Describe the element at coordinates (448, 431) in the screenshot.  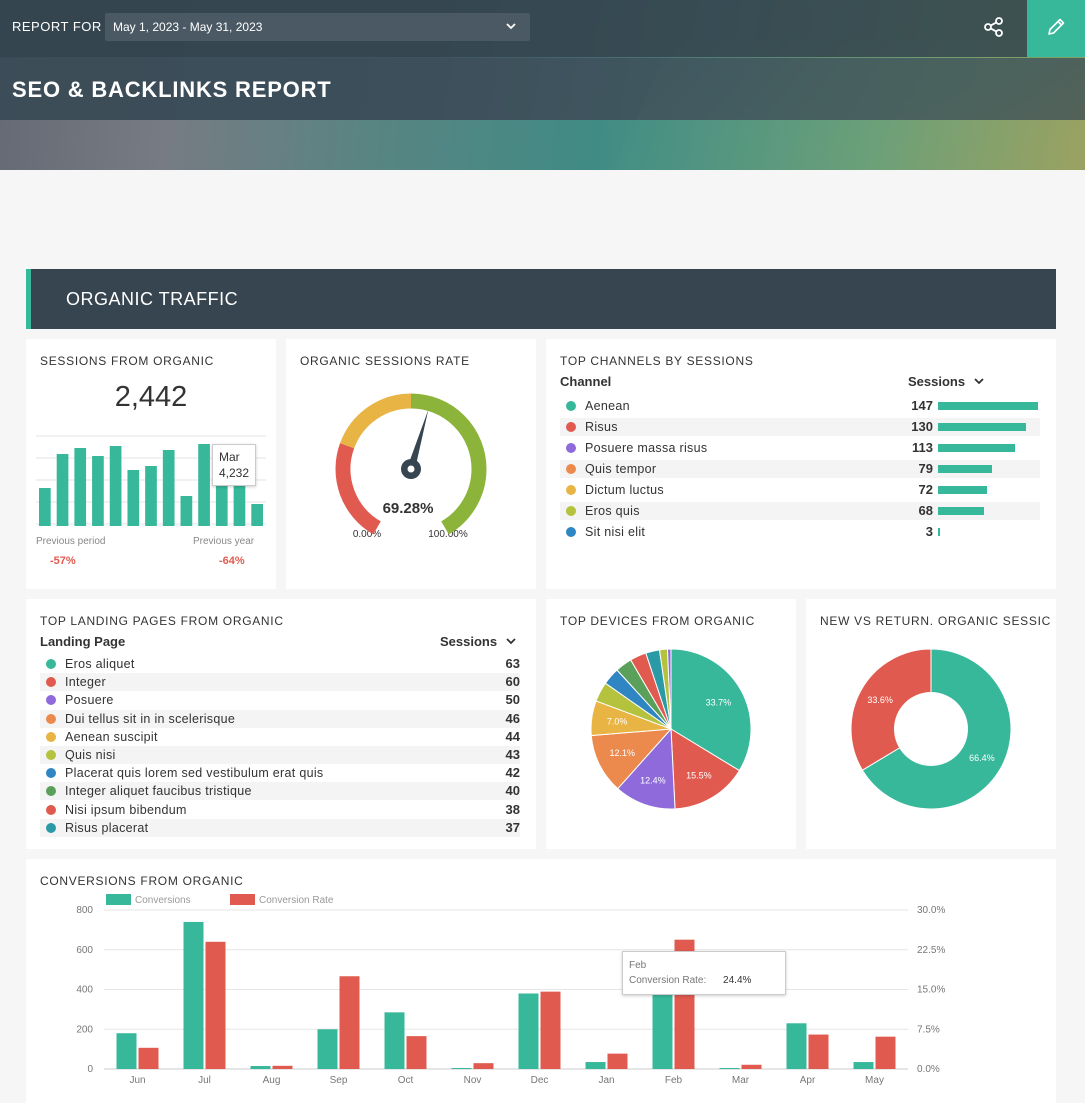
I see `gauge-segment-high` at that location.